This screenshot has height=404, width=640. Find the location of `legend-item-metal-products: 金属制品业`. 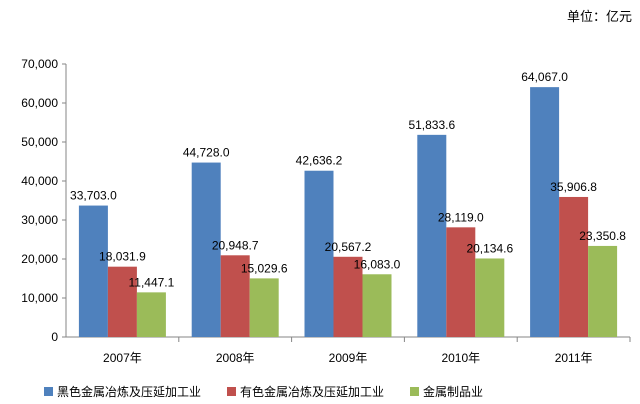

legend-item-metal-products: 金属制品业 is located at coordinates (446, 391).